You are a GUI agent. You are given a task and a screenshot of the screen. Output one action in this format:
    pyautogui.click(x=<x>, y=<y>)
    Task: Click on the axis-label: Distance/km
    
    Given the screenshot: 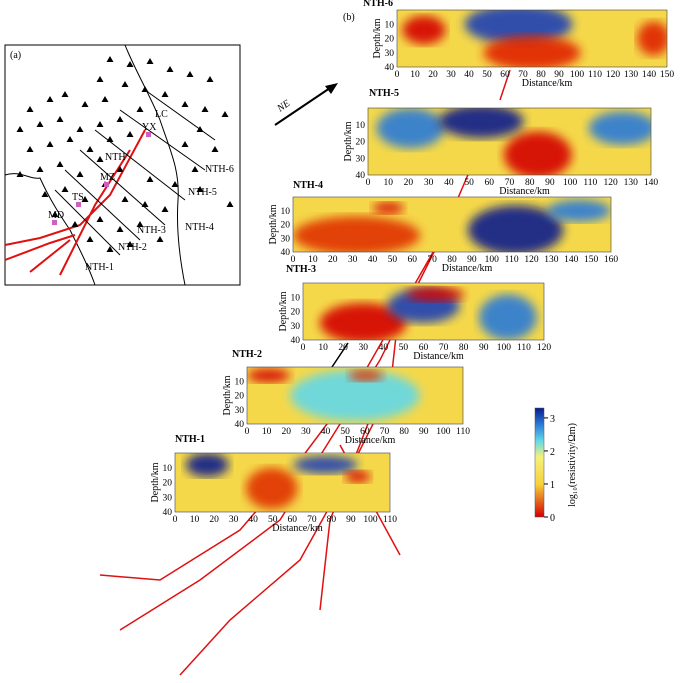 What is the action you would take?
    pyautogui.click(x=524, y=191)
    